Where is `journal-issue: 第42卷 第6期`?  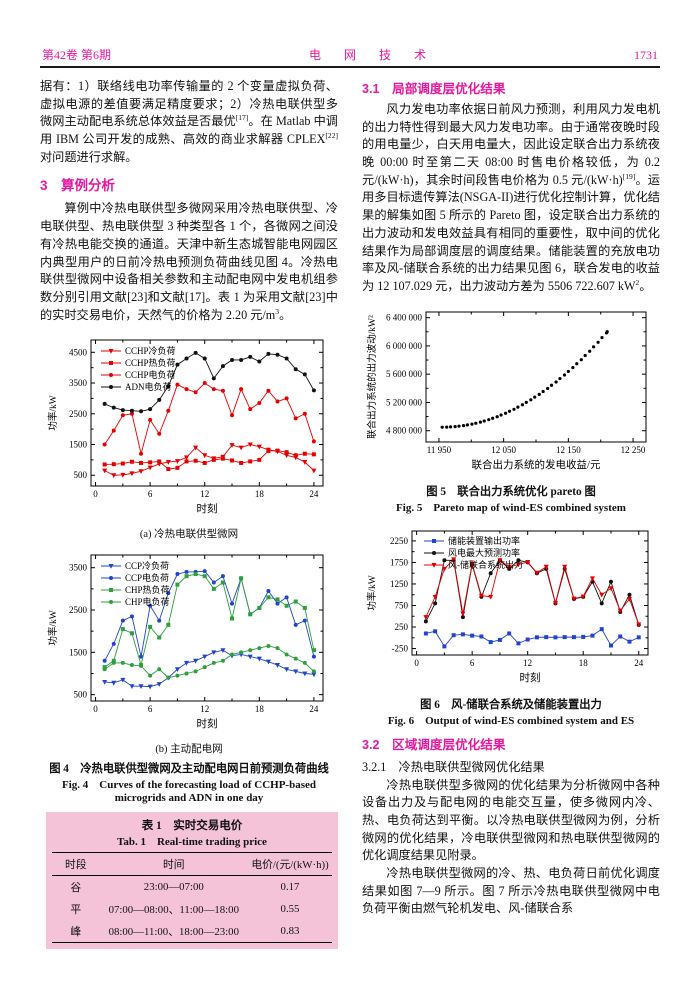
journal-issue: 第42卷 第6期 is located at coordinates (77, 55).